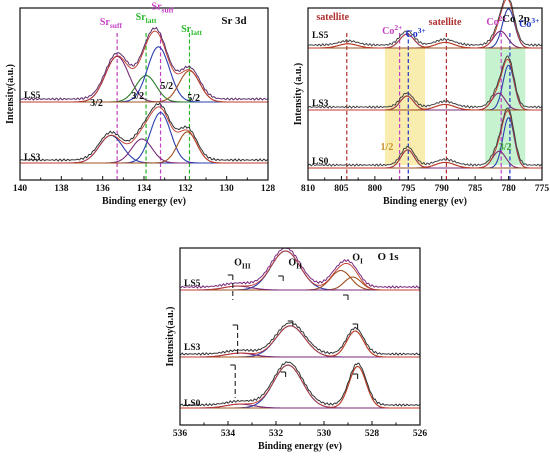 The image size is (550, 465). Describe the element at coordinates (505, 147) in the screenshot. I see `band-label-1: 3/2` at that location.